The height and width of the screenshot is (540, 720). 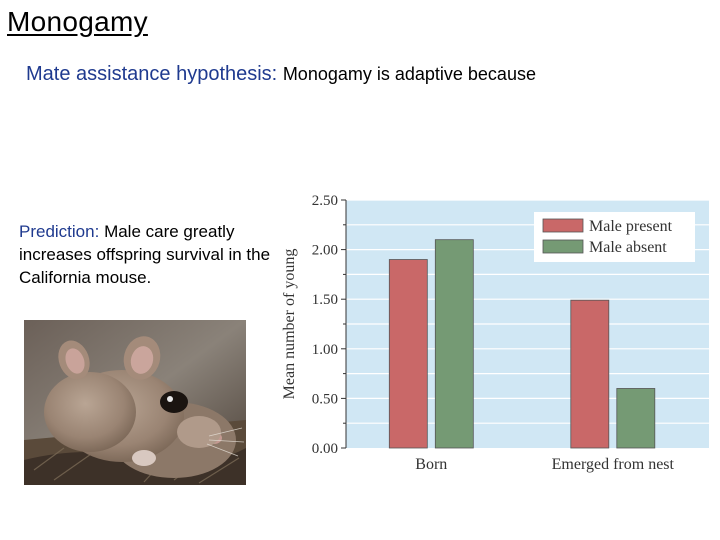 What do you see at coordinates (325, 399) in the screenshot?
I see `y-tick-label: 0.50` at bounding box center [325, 399].